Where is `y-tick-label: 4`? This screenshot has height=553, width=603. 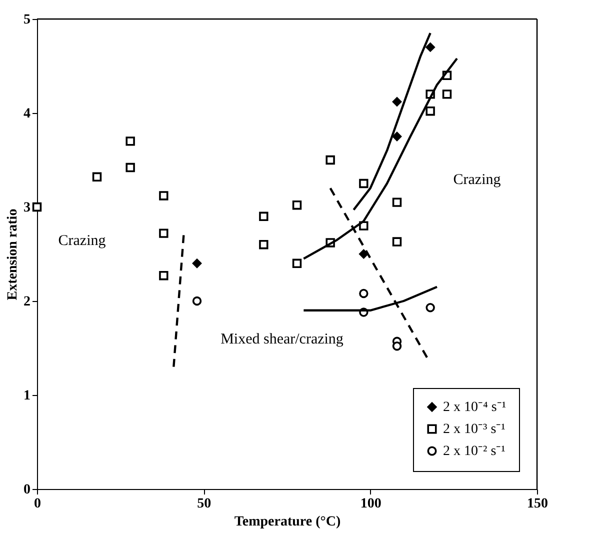 y-tick-label: 4 is located at coordinates (27, 114).